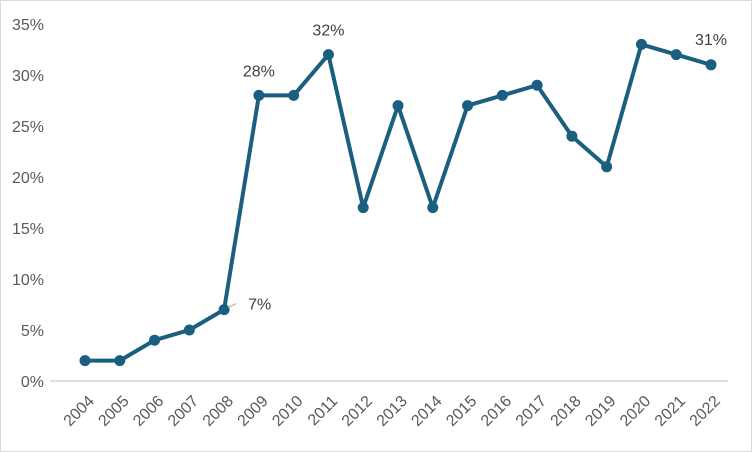 The height and width of the screenshot is (452, 752). What do you see at coordinates (323, 411) in the screenshot?
I see `x-tick-label: 2011` at bounding box center [323, 411].